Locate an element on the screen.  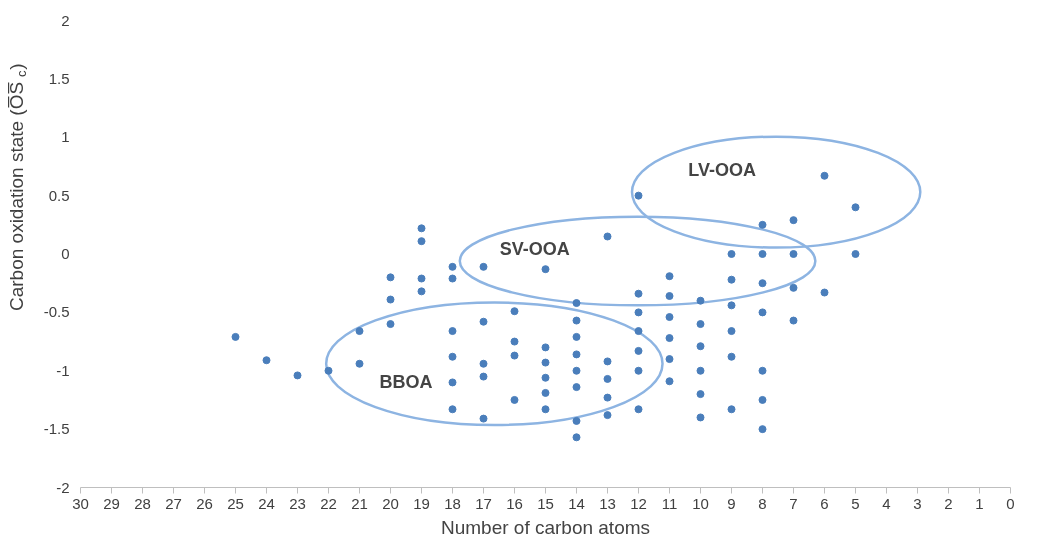
x-tick-label: 14 is located at coordinates (576, 503).